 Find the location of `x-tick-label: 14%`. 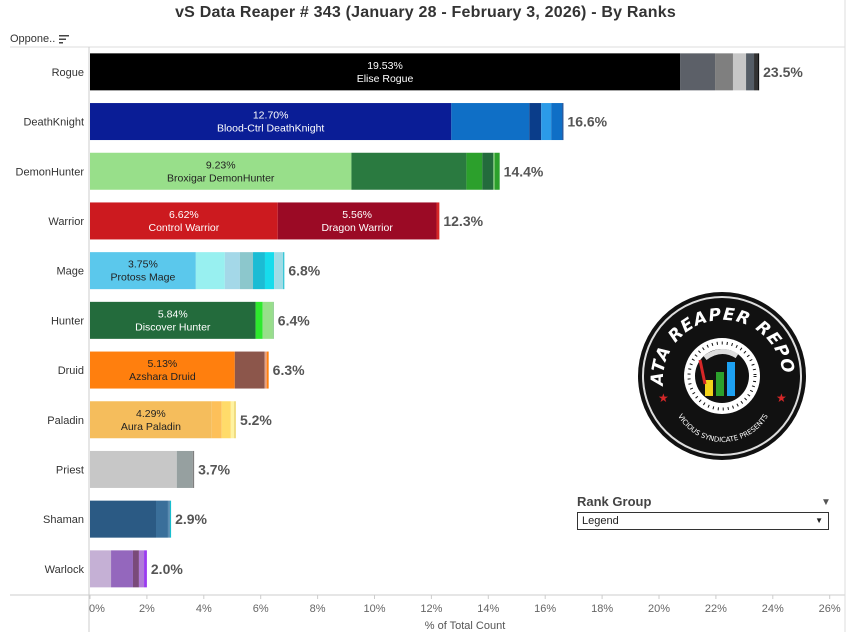

x-tick-label: 14% is located at coordinates (488, 609).